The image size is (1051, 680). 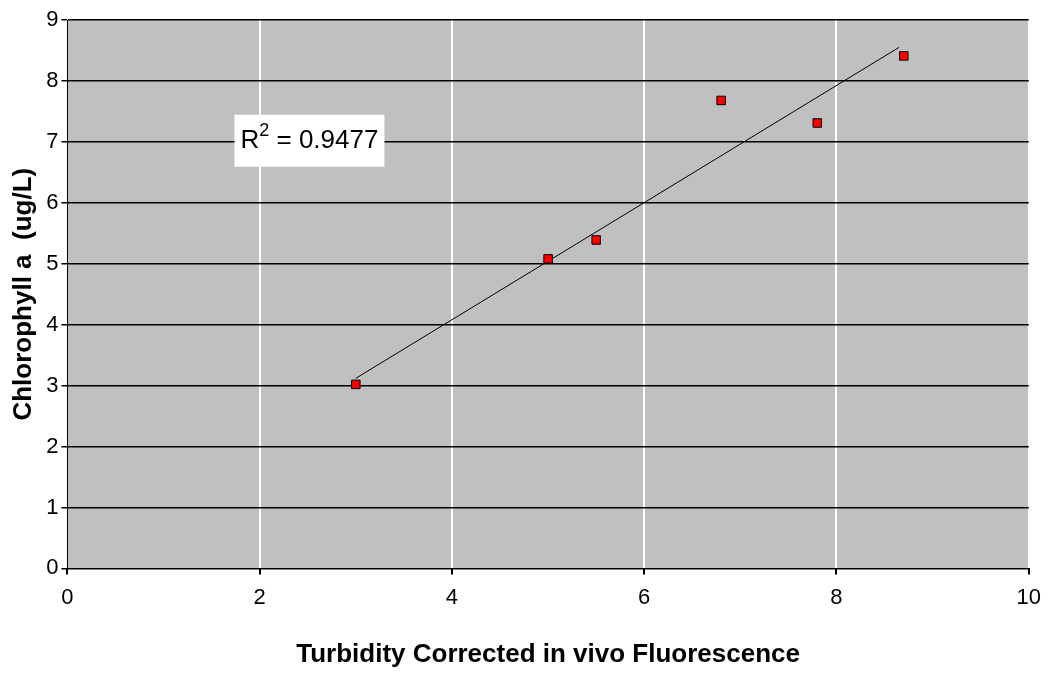 I want to click on y-tick-label: 3, so click(x=52, y=384).